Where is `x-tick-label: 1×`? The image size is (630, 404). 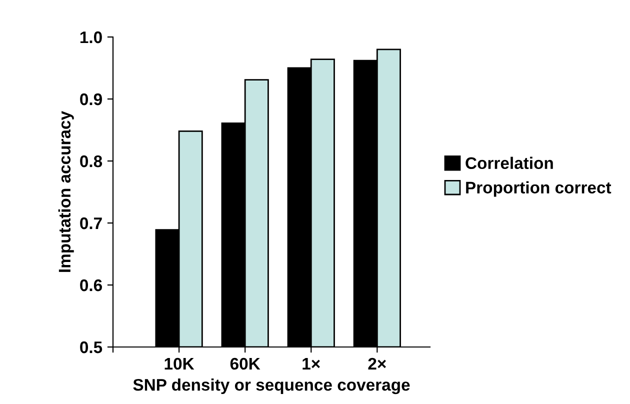
x-tick-label: 1× is located at coordinates (311, 364).